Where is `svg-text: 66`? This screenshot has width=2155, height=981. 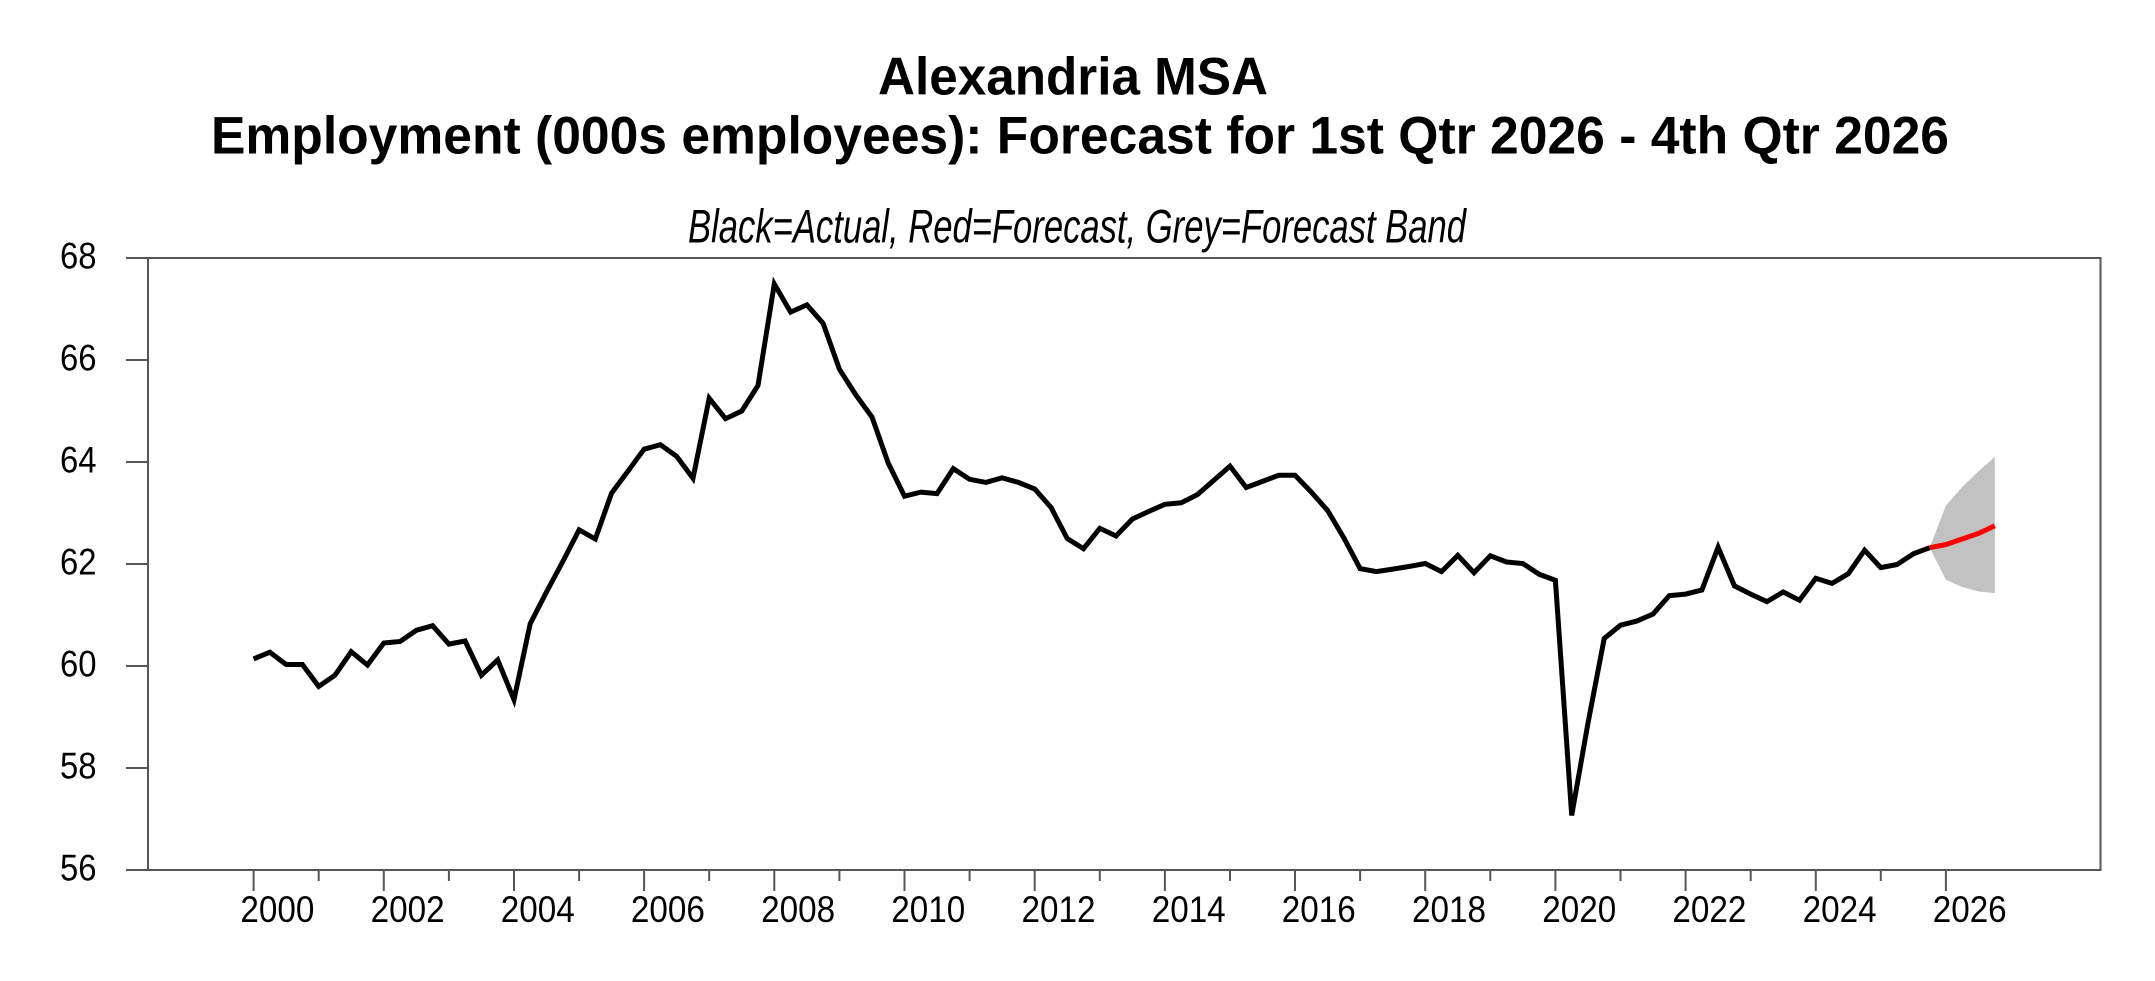 svg-text: 66 is located at coordinates (78, 358).